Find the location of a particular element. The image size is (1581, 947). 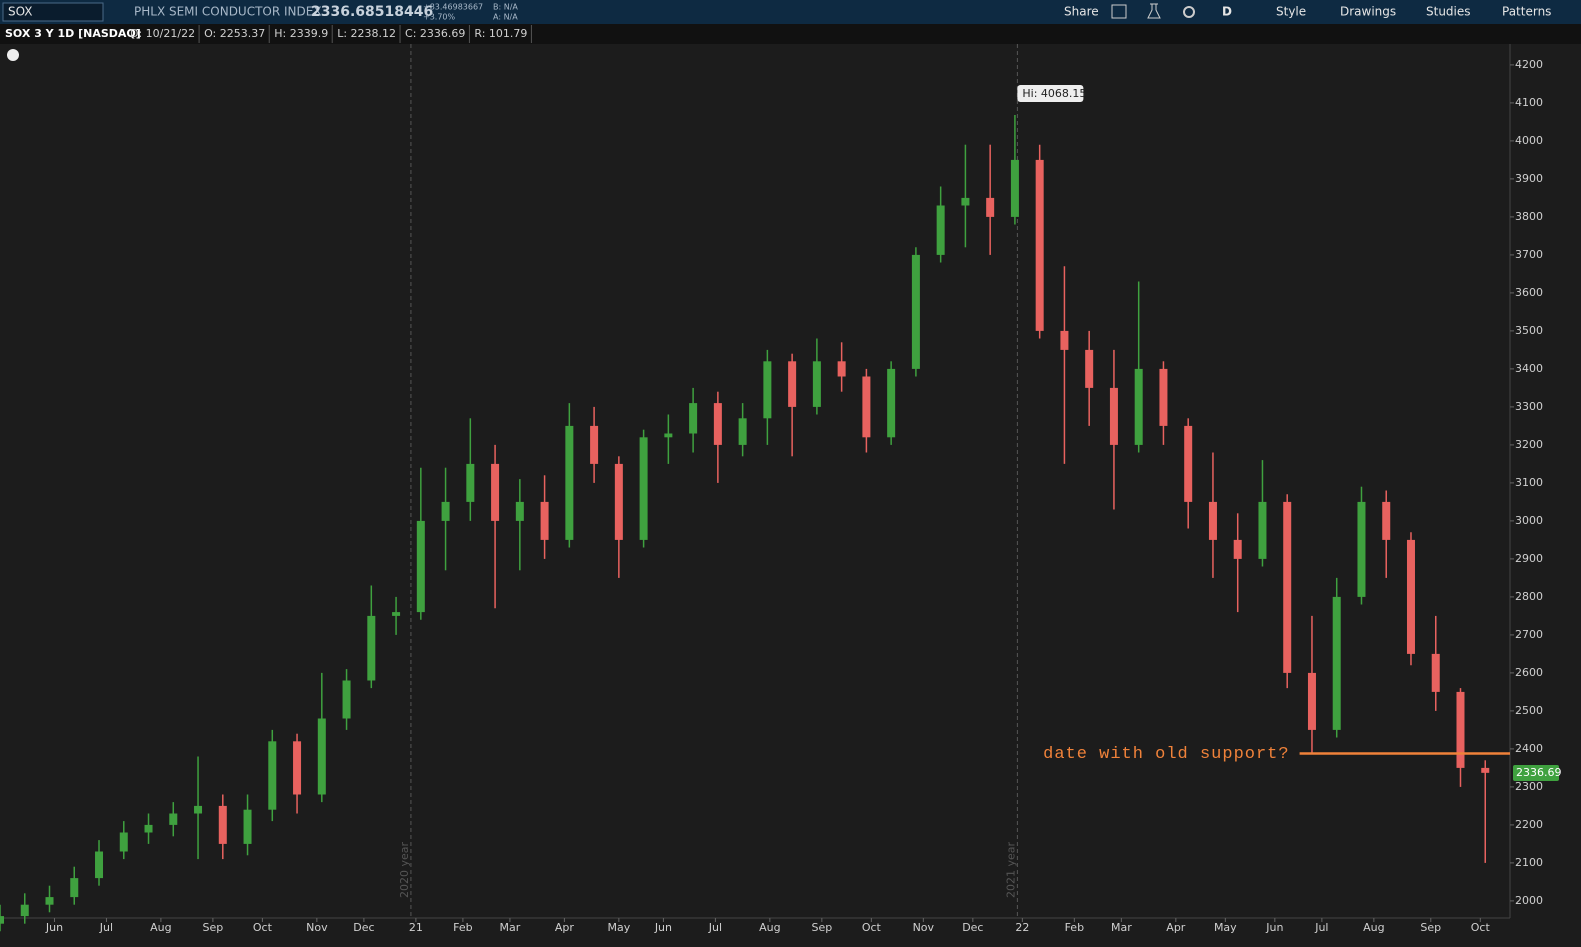

button: Studies is located at coordinates (1448, 12).